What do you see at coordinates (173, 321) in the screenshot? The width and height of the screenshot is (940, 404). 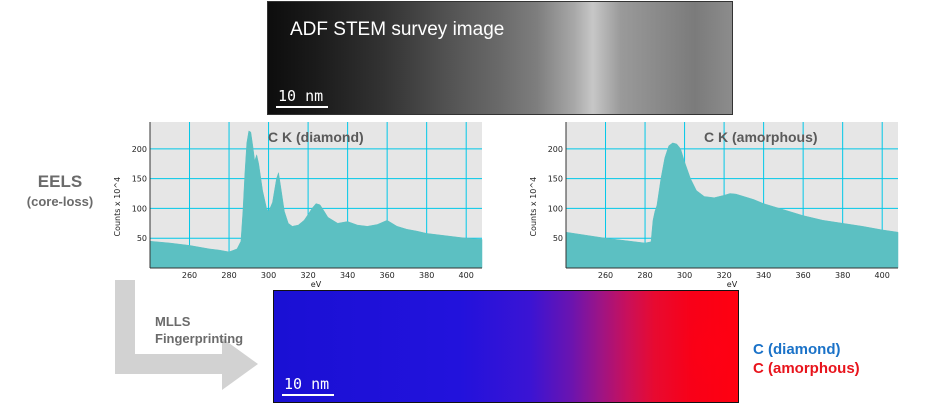 I see `mlls-line1: MLLS` at bounding box center [173, 321].